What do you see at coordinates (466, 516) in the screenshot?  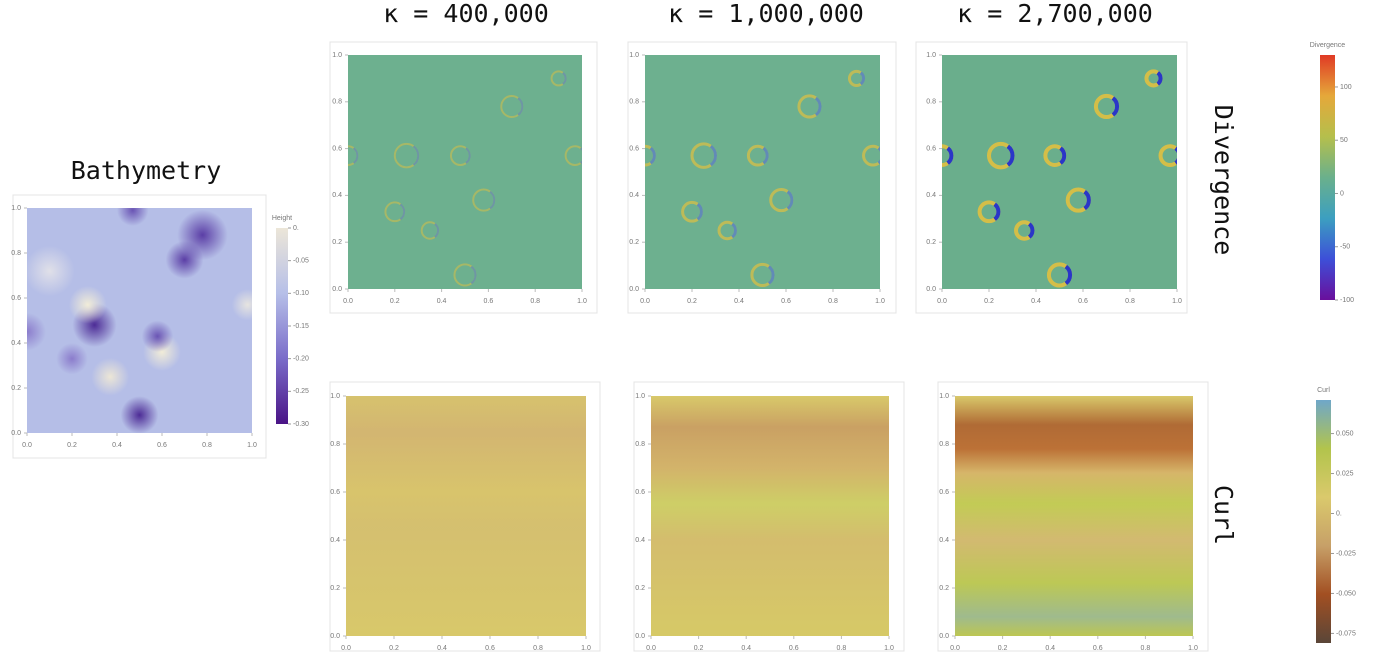 I see `heatmap-bands` at bounding box center [466, 516].